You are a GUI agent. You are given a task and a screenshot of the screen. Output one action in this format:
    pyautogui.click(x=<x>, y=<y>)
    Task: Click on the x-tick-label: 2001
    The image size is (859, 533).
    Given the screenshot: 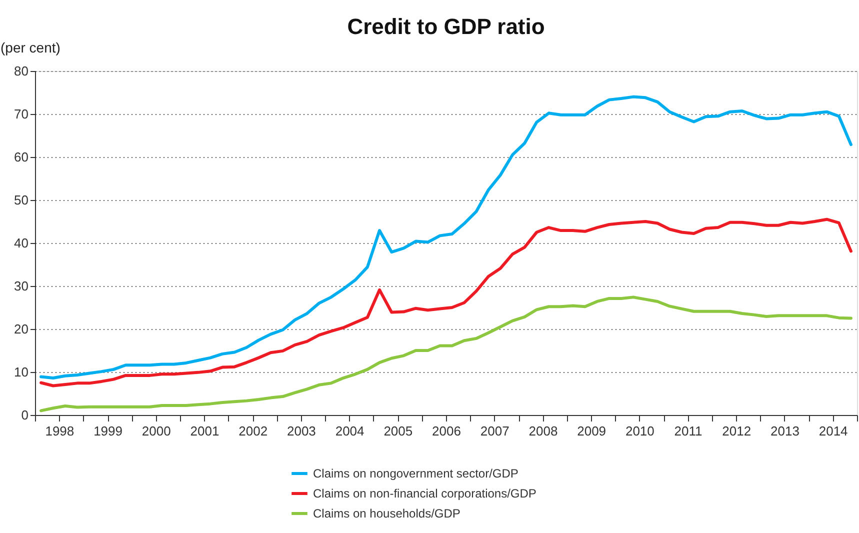 What is the action you would take?
    pyautogui.click(x=205, y=431)
    